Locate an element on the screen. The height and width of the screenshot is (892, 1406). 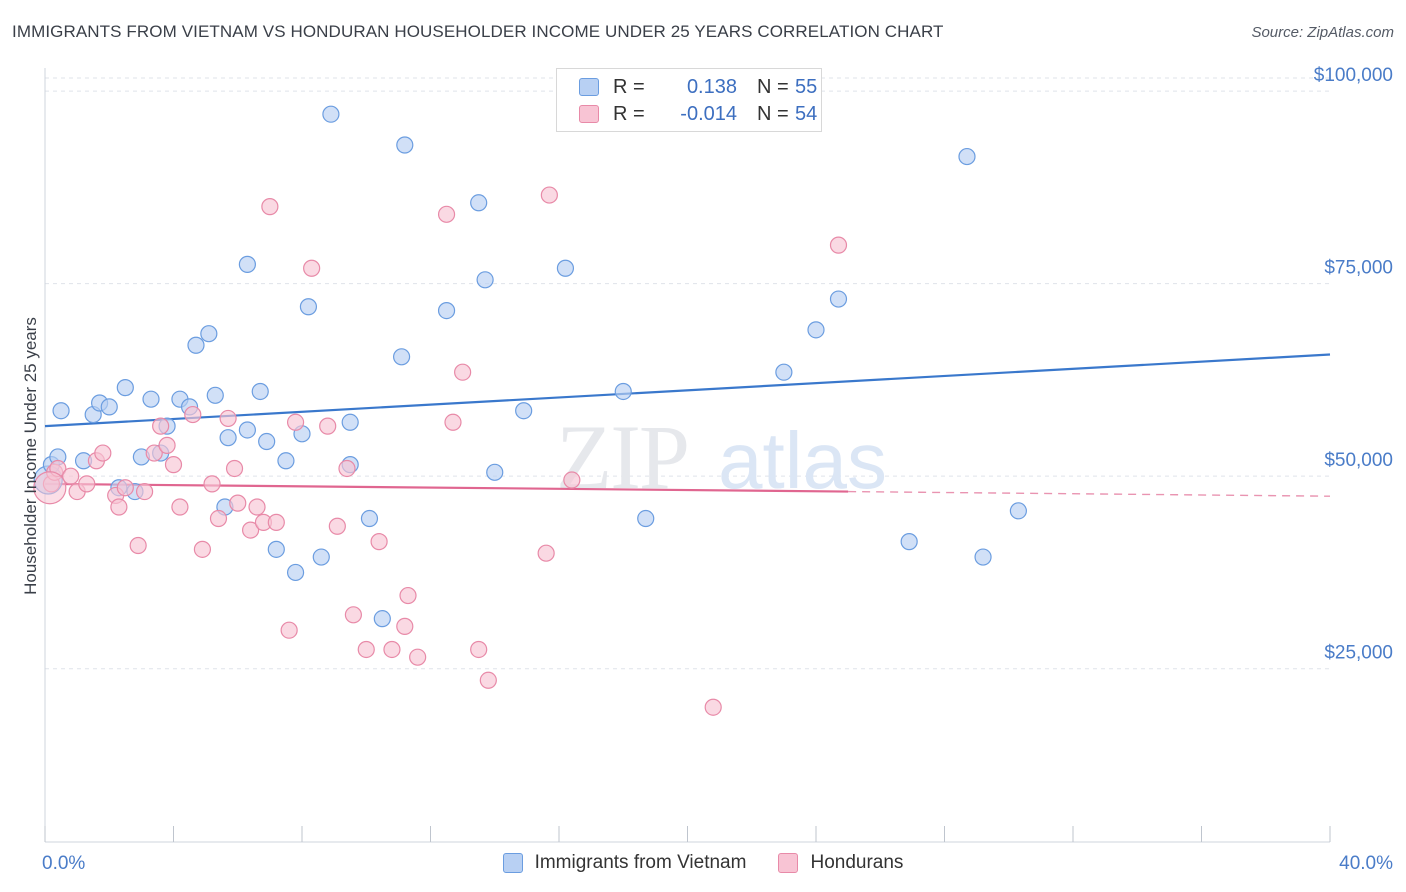
trend-lines is located at coordinates (687, 425).